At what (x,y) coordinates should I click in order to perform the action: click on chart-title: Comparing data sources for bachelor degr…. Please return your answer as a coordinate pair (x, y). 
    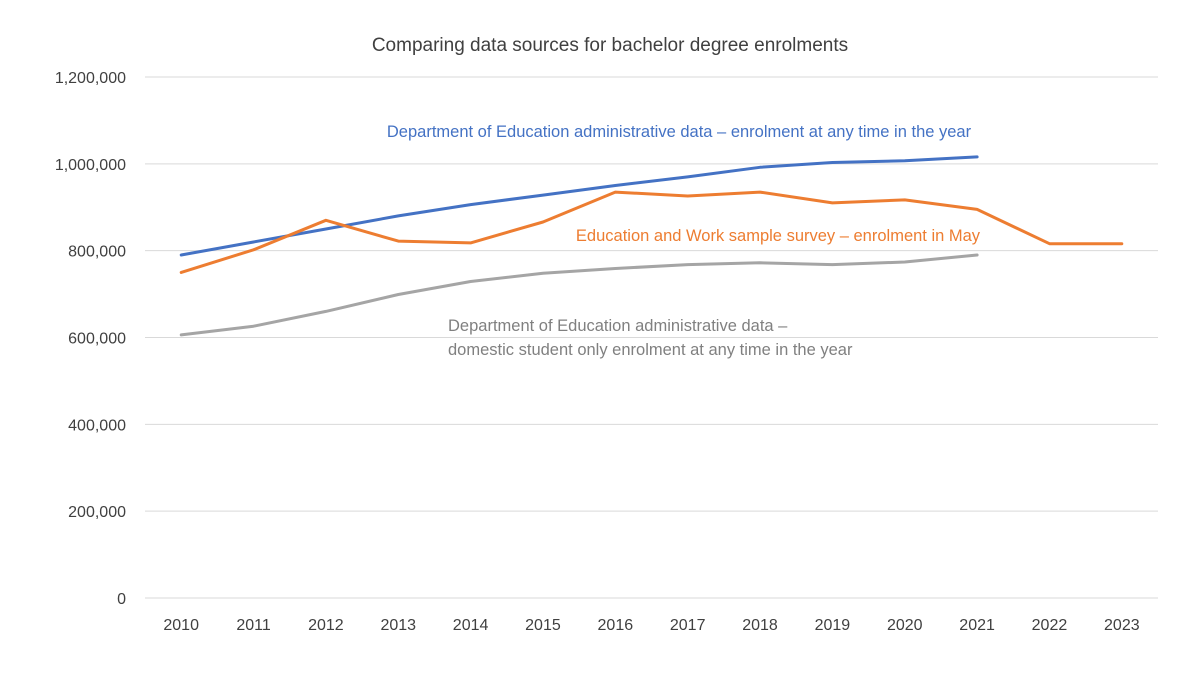
    Looking at the image, I should click on (610, 45).